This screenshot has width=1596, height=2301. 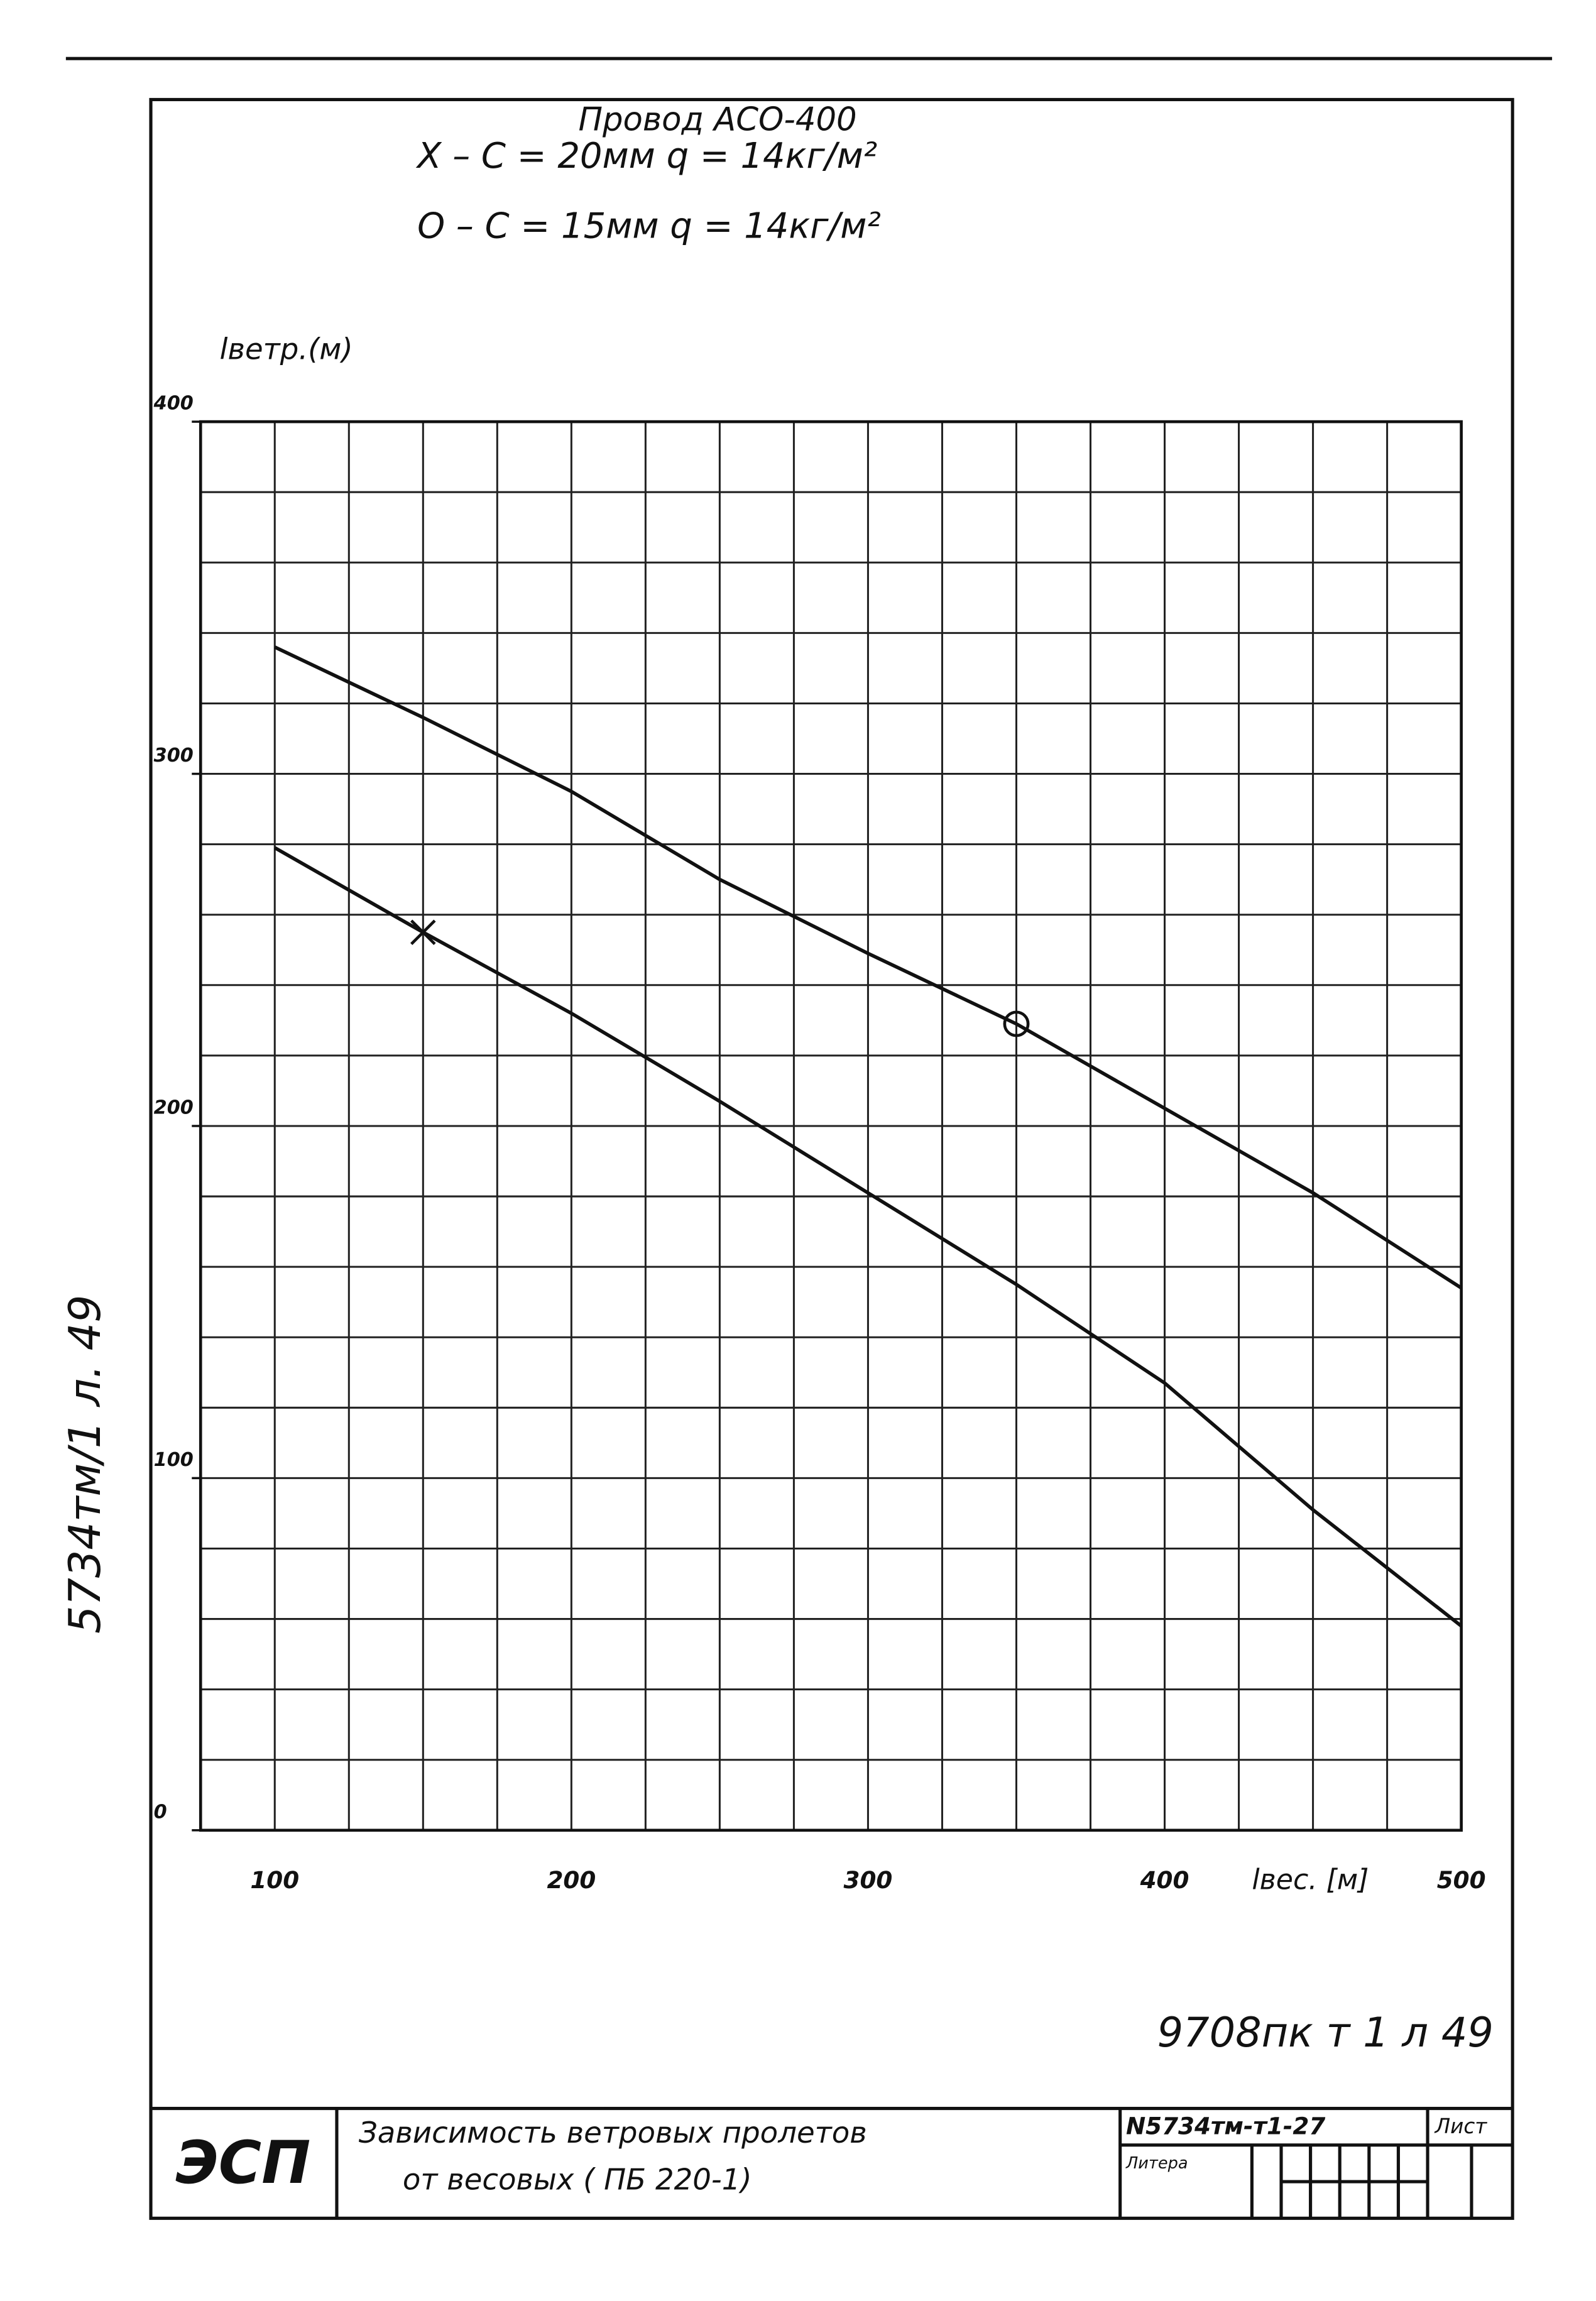 I want to click on legend-entry: Х – С = 20мм q = 14кг/м², so click(x=646, y=156).